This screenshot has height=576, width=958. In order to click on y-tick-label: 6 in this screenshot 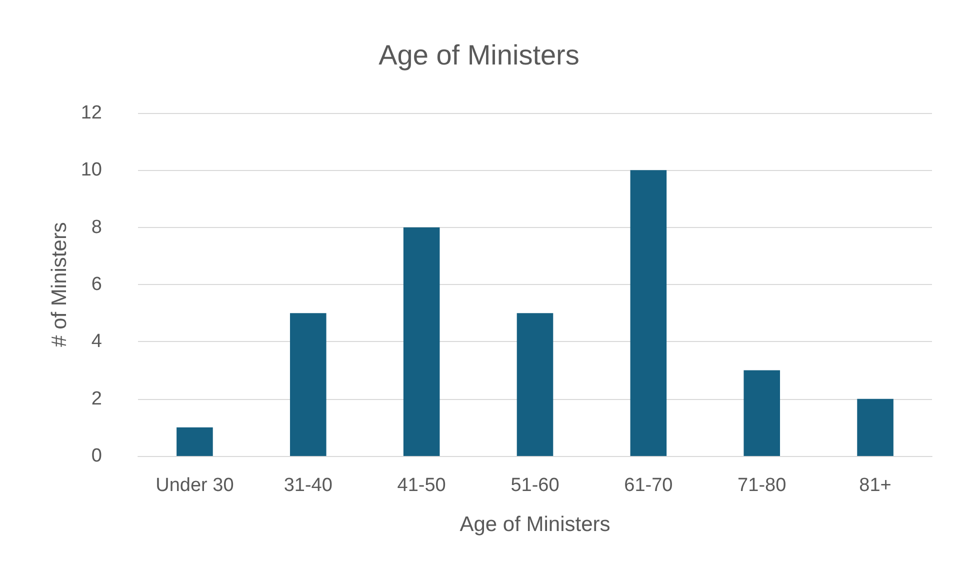, I will do `click(96, 284)`.